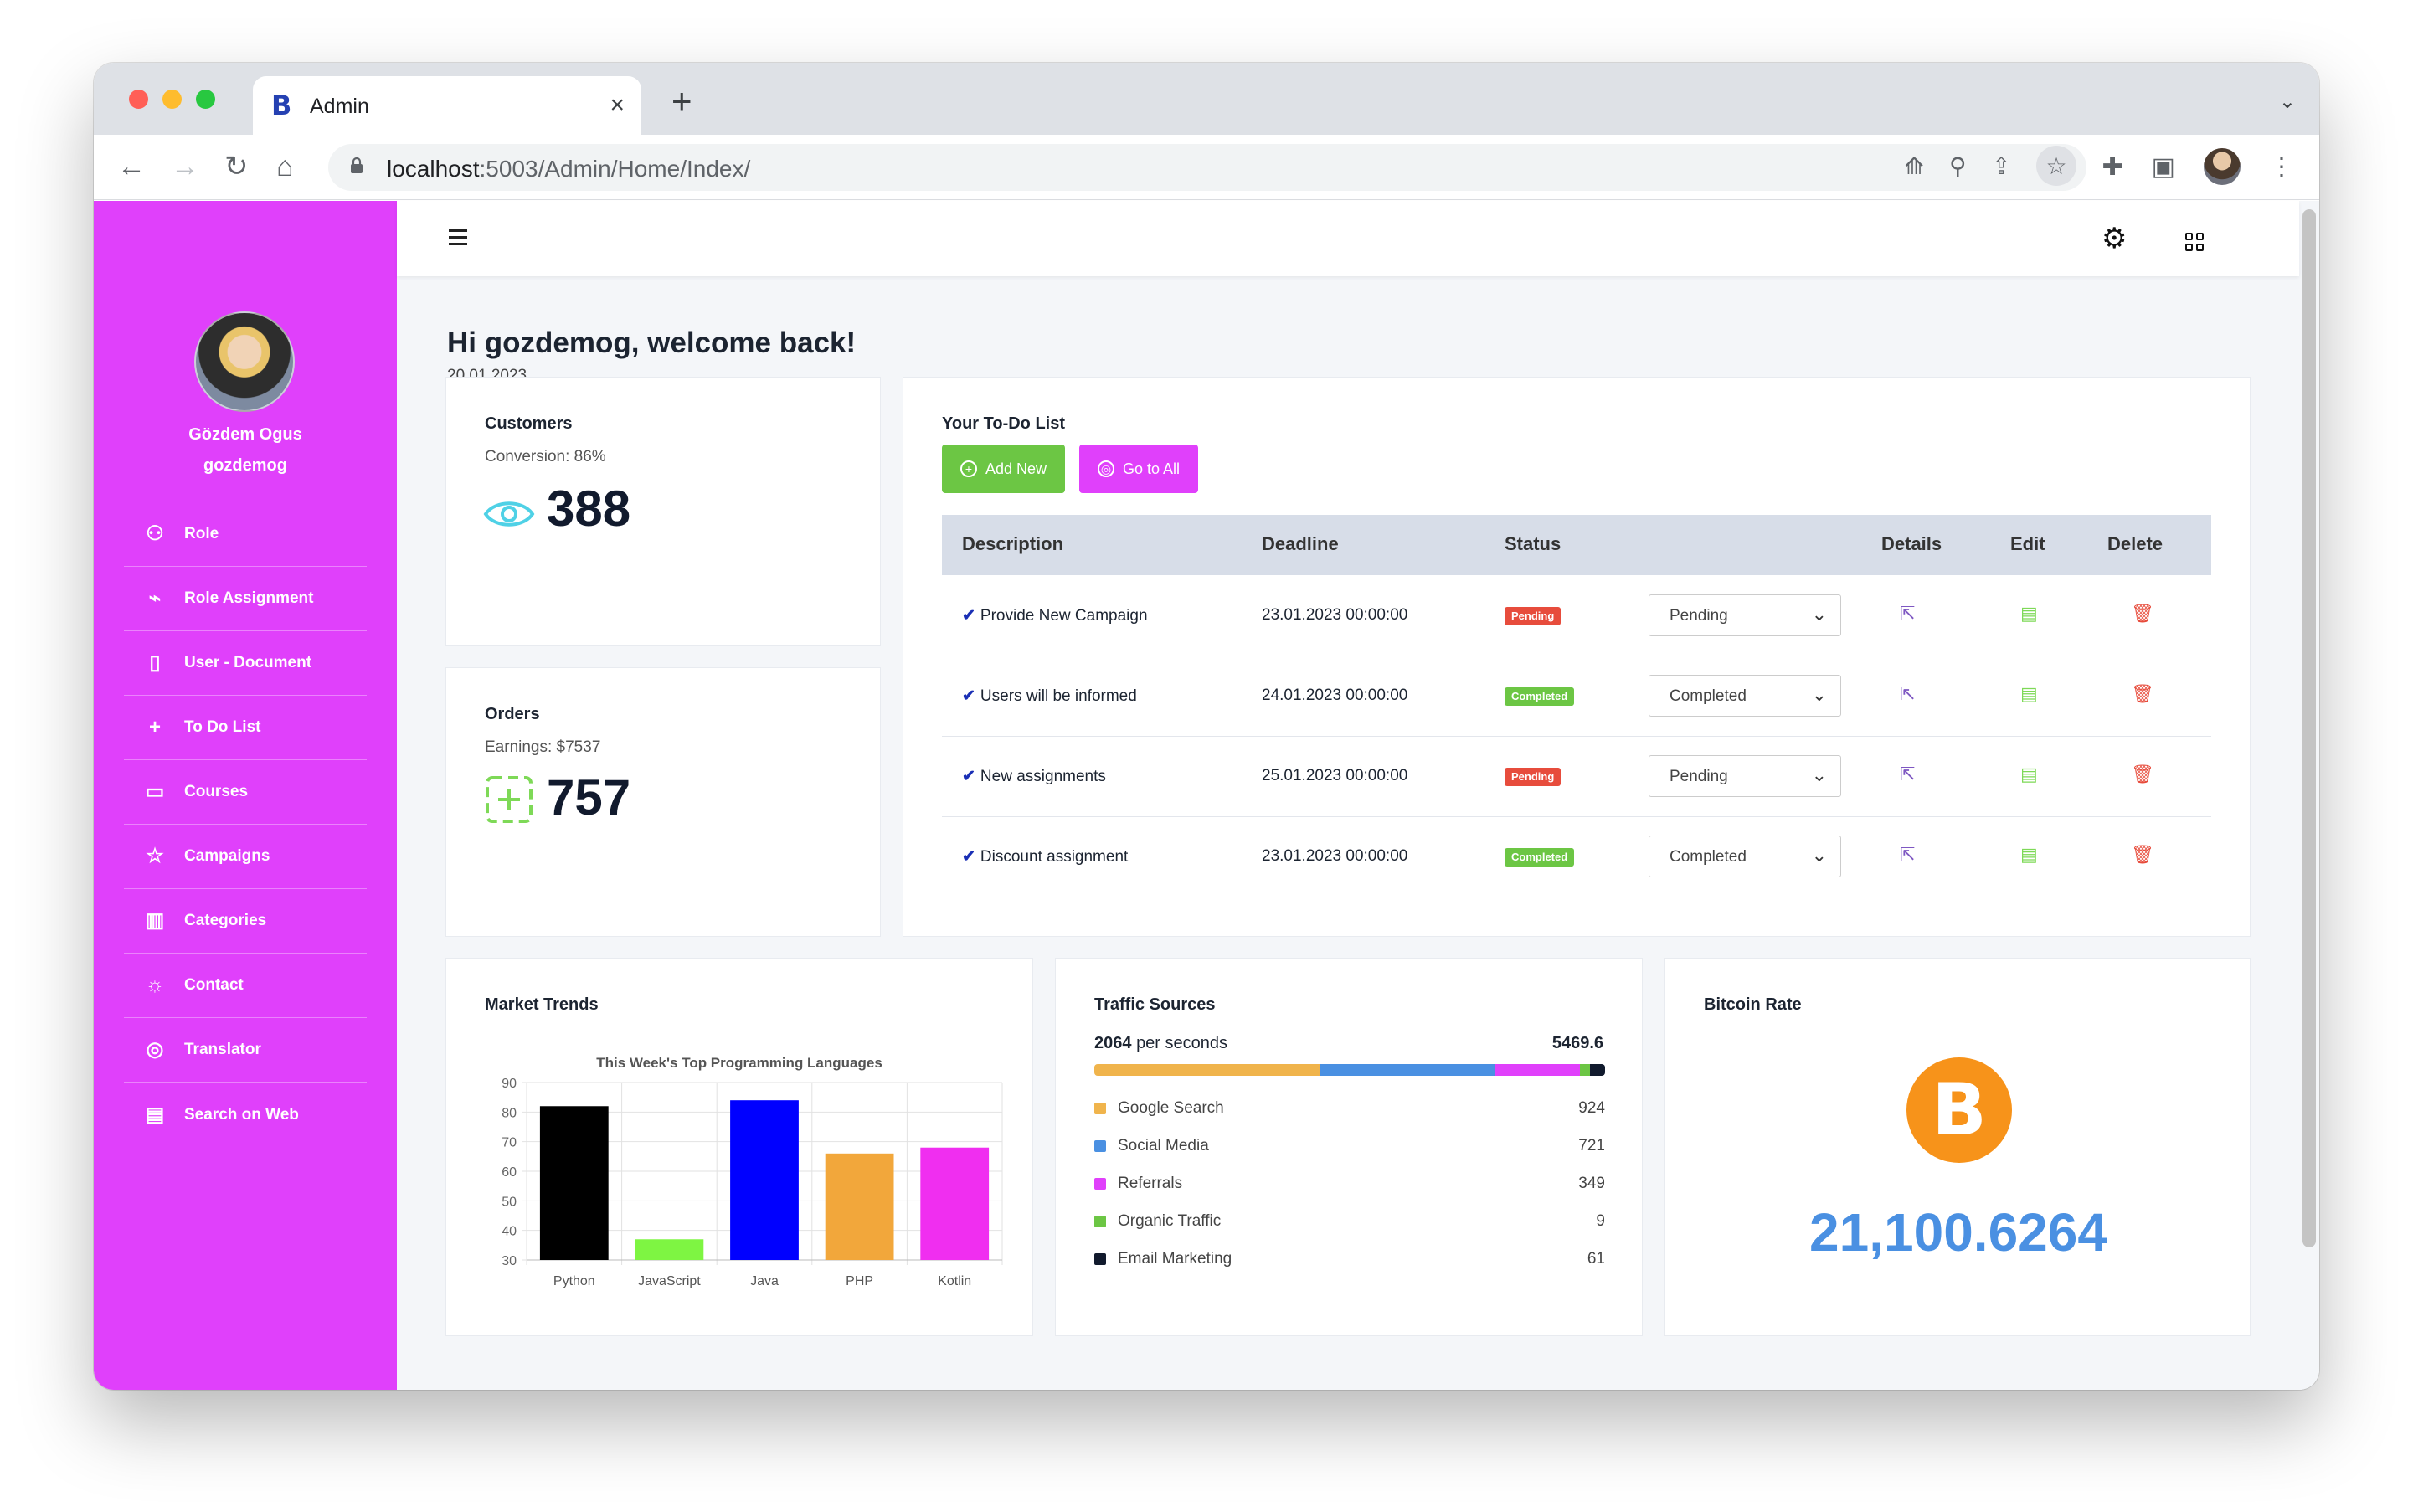  I want to click on status-select-value: Pending, so click(1699, 616).